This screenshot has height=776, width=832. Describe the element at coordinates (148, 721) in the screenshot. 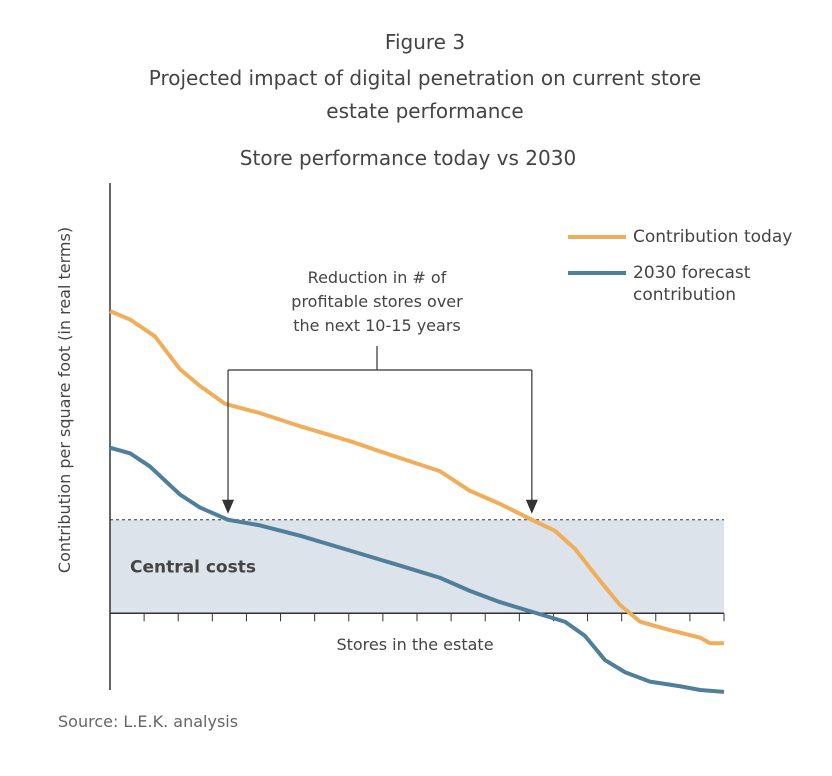

I see `source: Source: L.E.K. analysis` at that location.